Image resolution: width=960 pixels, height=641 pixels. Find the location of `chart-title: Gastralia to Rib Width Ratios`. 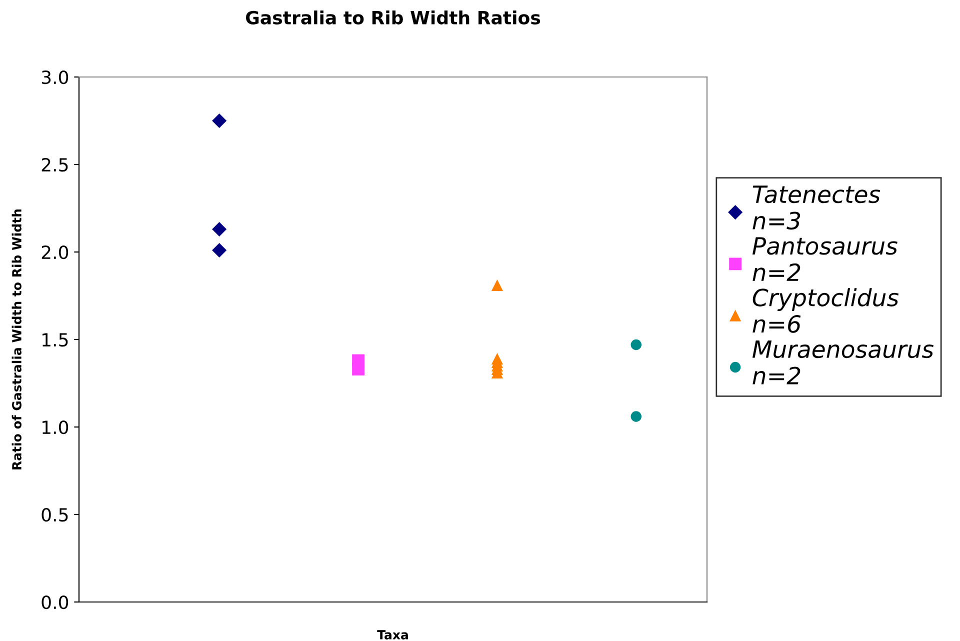

chart-title: Gastralia to Rib Width Ratios is located at coordinates (393, 17).